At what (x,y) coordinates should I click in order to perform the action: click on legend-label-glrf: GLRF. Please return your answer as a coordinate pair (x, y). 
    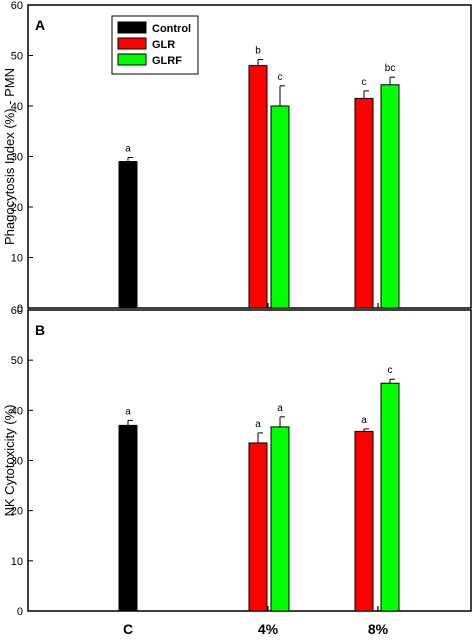
    Looking at the image, I should click on (167, 61).